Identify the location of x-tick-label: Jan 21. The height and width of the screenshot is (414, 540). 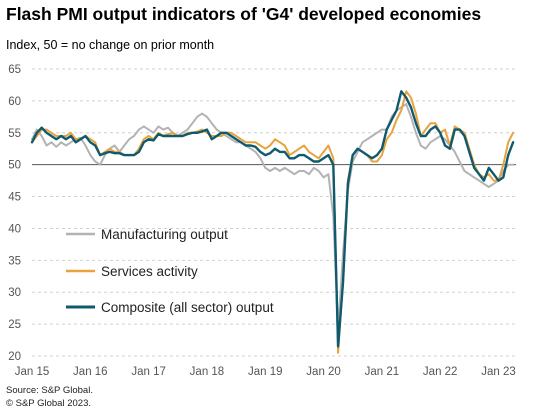
(382, 372).